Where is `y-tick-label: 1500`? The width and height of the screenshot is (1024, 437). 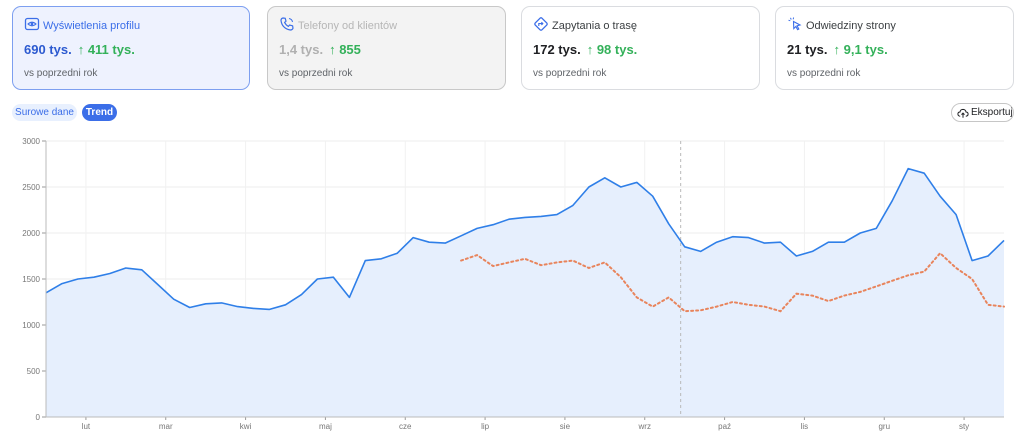 y-tick-label: 1500 is located at coordinates (31, 279).